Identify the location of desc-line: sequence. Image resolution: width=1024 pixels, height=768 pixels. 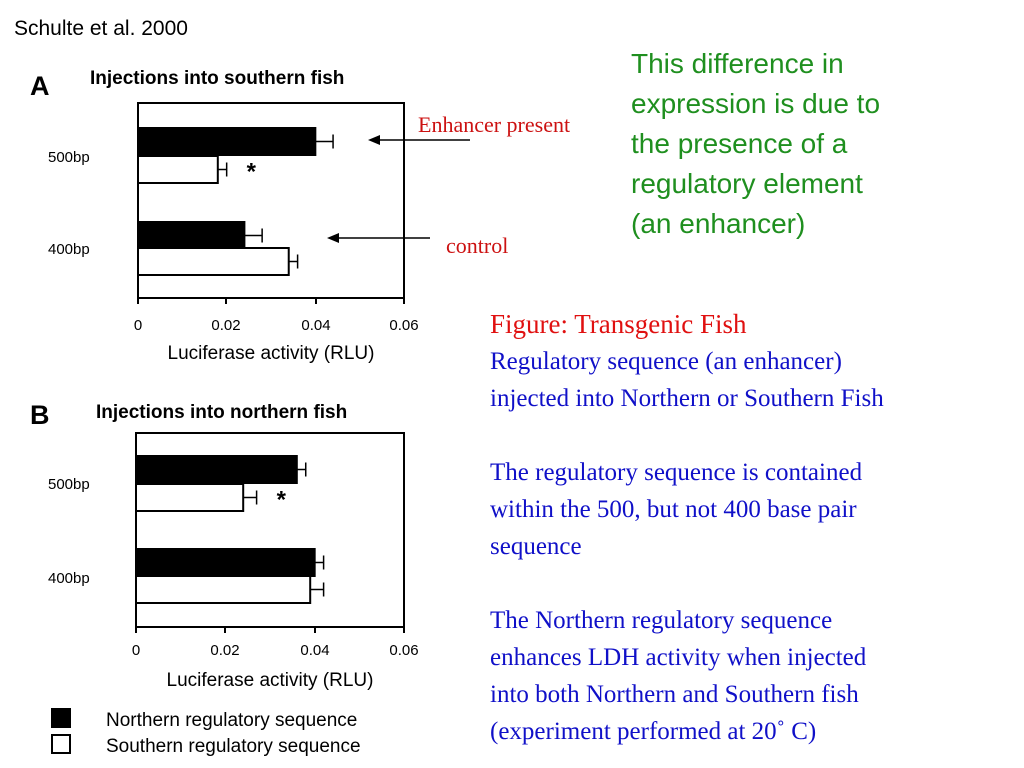
(536, 546).